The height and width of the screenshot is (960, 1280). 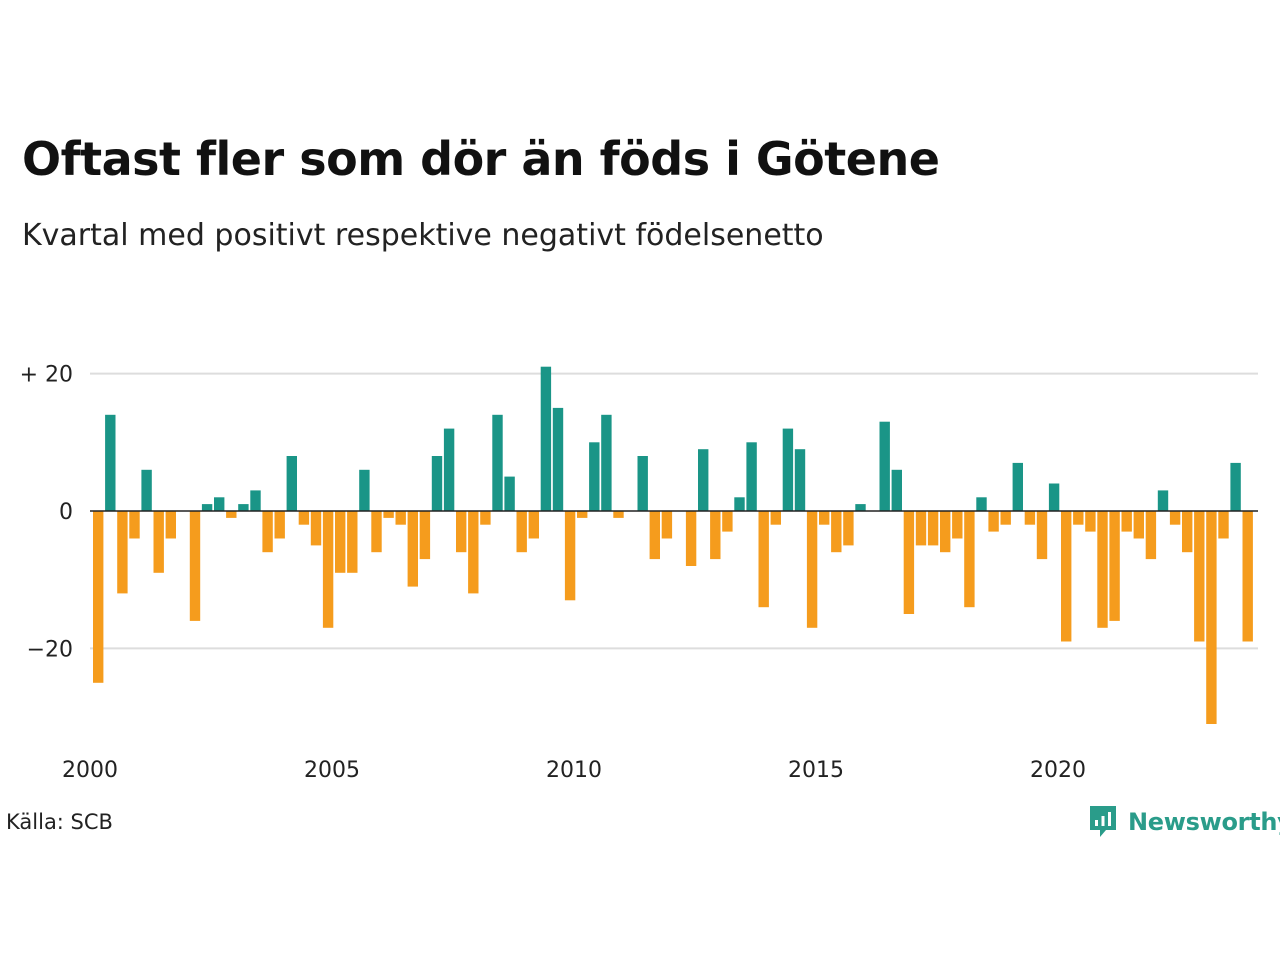 What do you see at coordinates (46, 513) in the screenshot?
I see `y-axis-ticks: + 20 0 −20` at bounding box center [46, 513].